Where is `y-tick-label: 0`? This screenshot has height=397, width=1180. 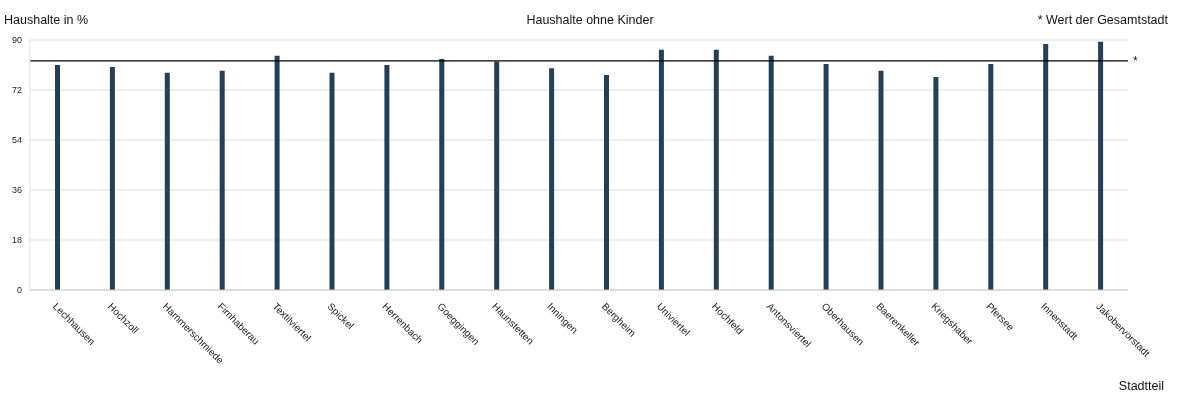
y-tick-label: 0 is located at coordinates (19, 290).